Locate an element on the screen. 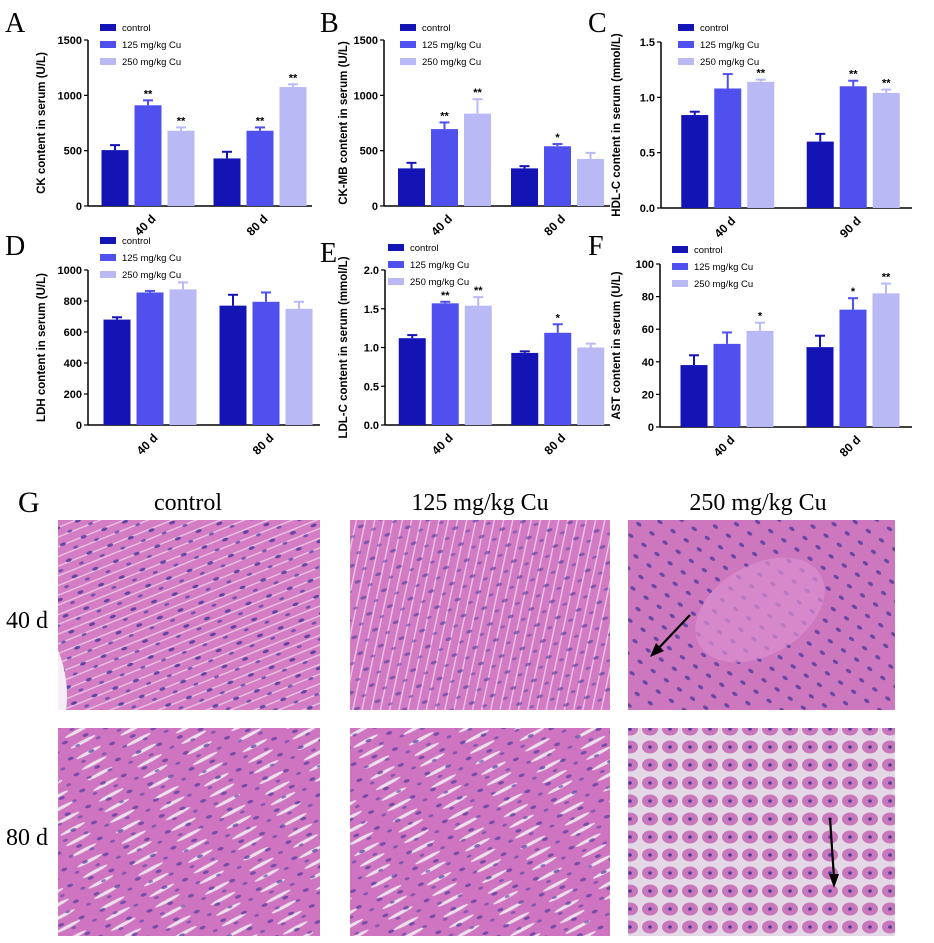 This screenshot has width=934, height=943. y-tick-label: 40 is located at coordinates (648, 363).